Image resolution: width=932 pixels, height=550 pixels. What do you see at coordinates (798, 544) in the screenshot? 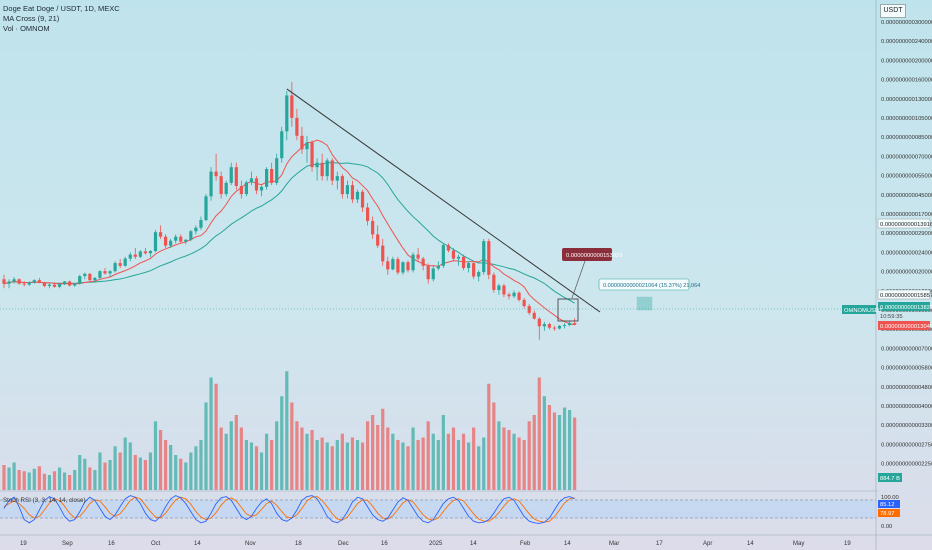
I see `time-axis-label: May` at bounding box center [798, 544].